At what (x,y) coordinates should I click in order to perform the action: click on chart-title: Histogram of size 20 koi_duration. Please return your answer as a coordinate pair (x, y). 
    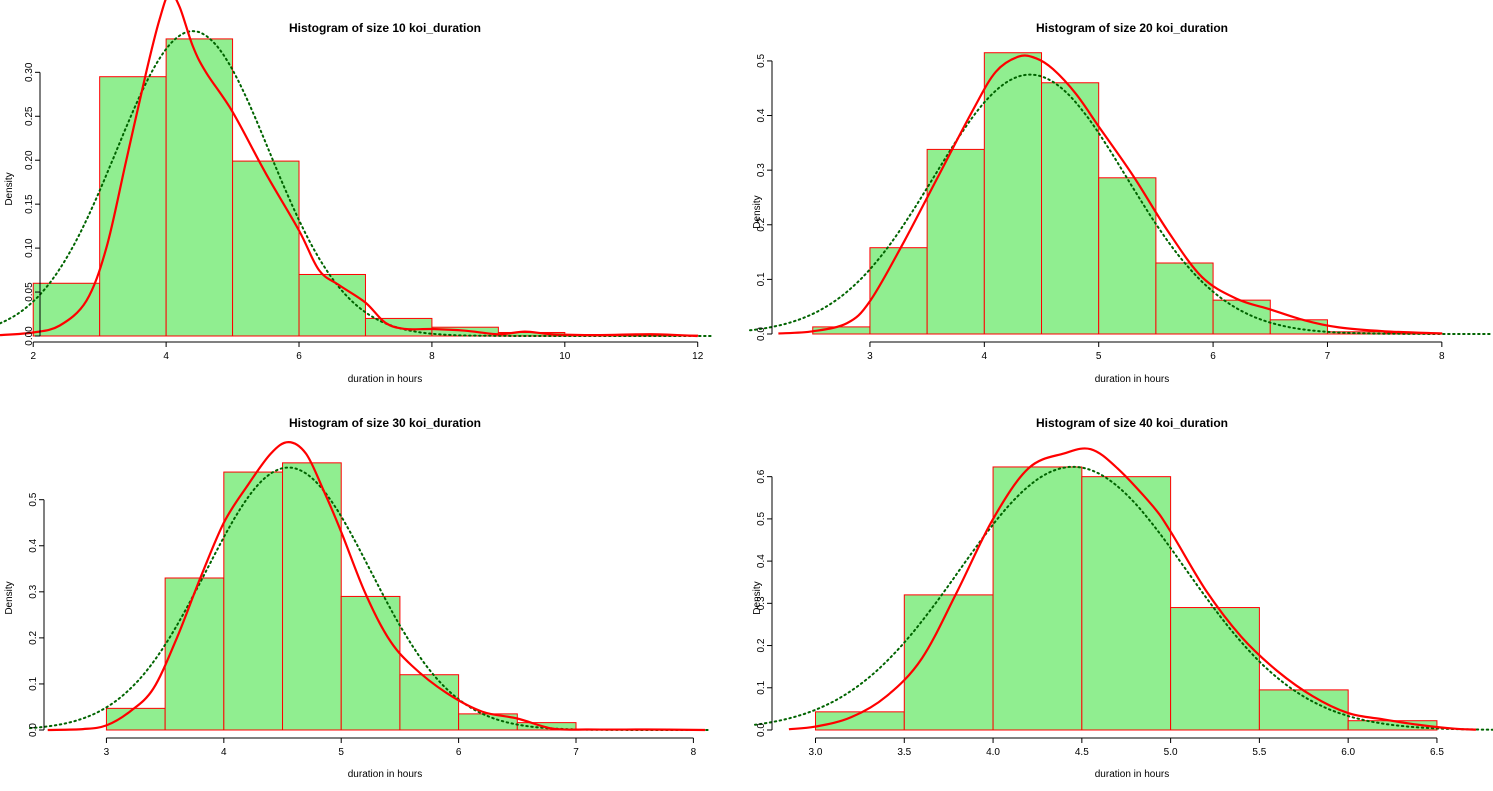
    Looking at the image, I should click on (1132, 28).